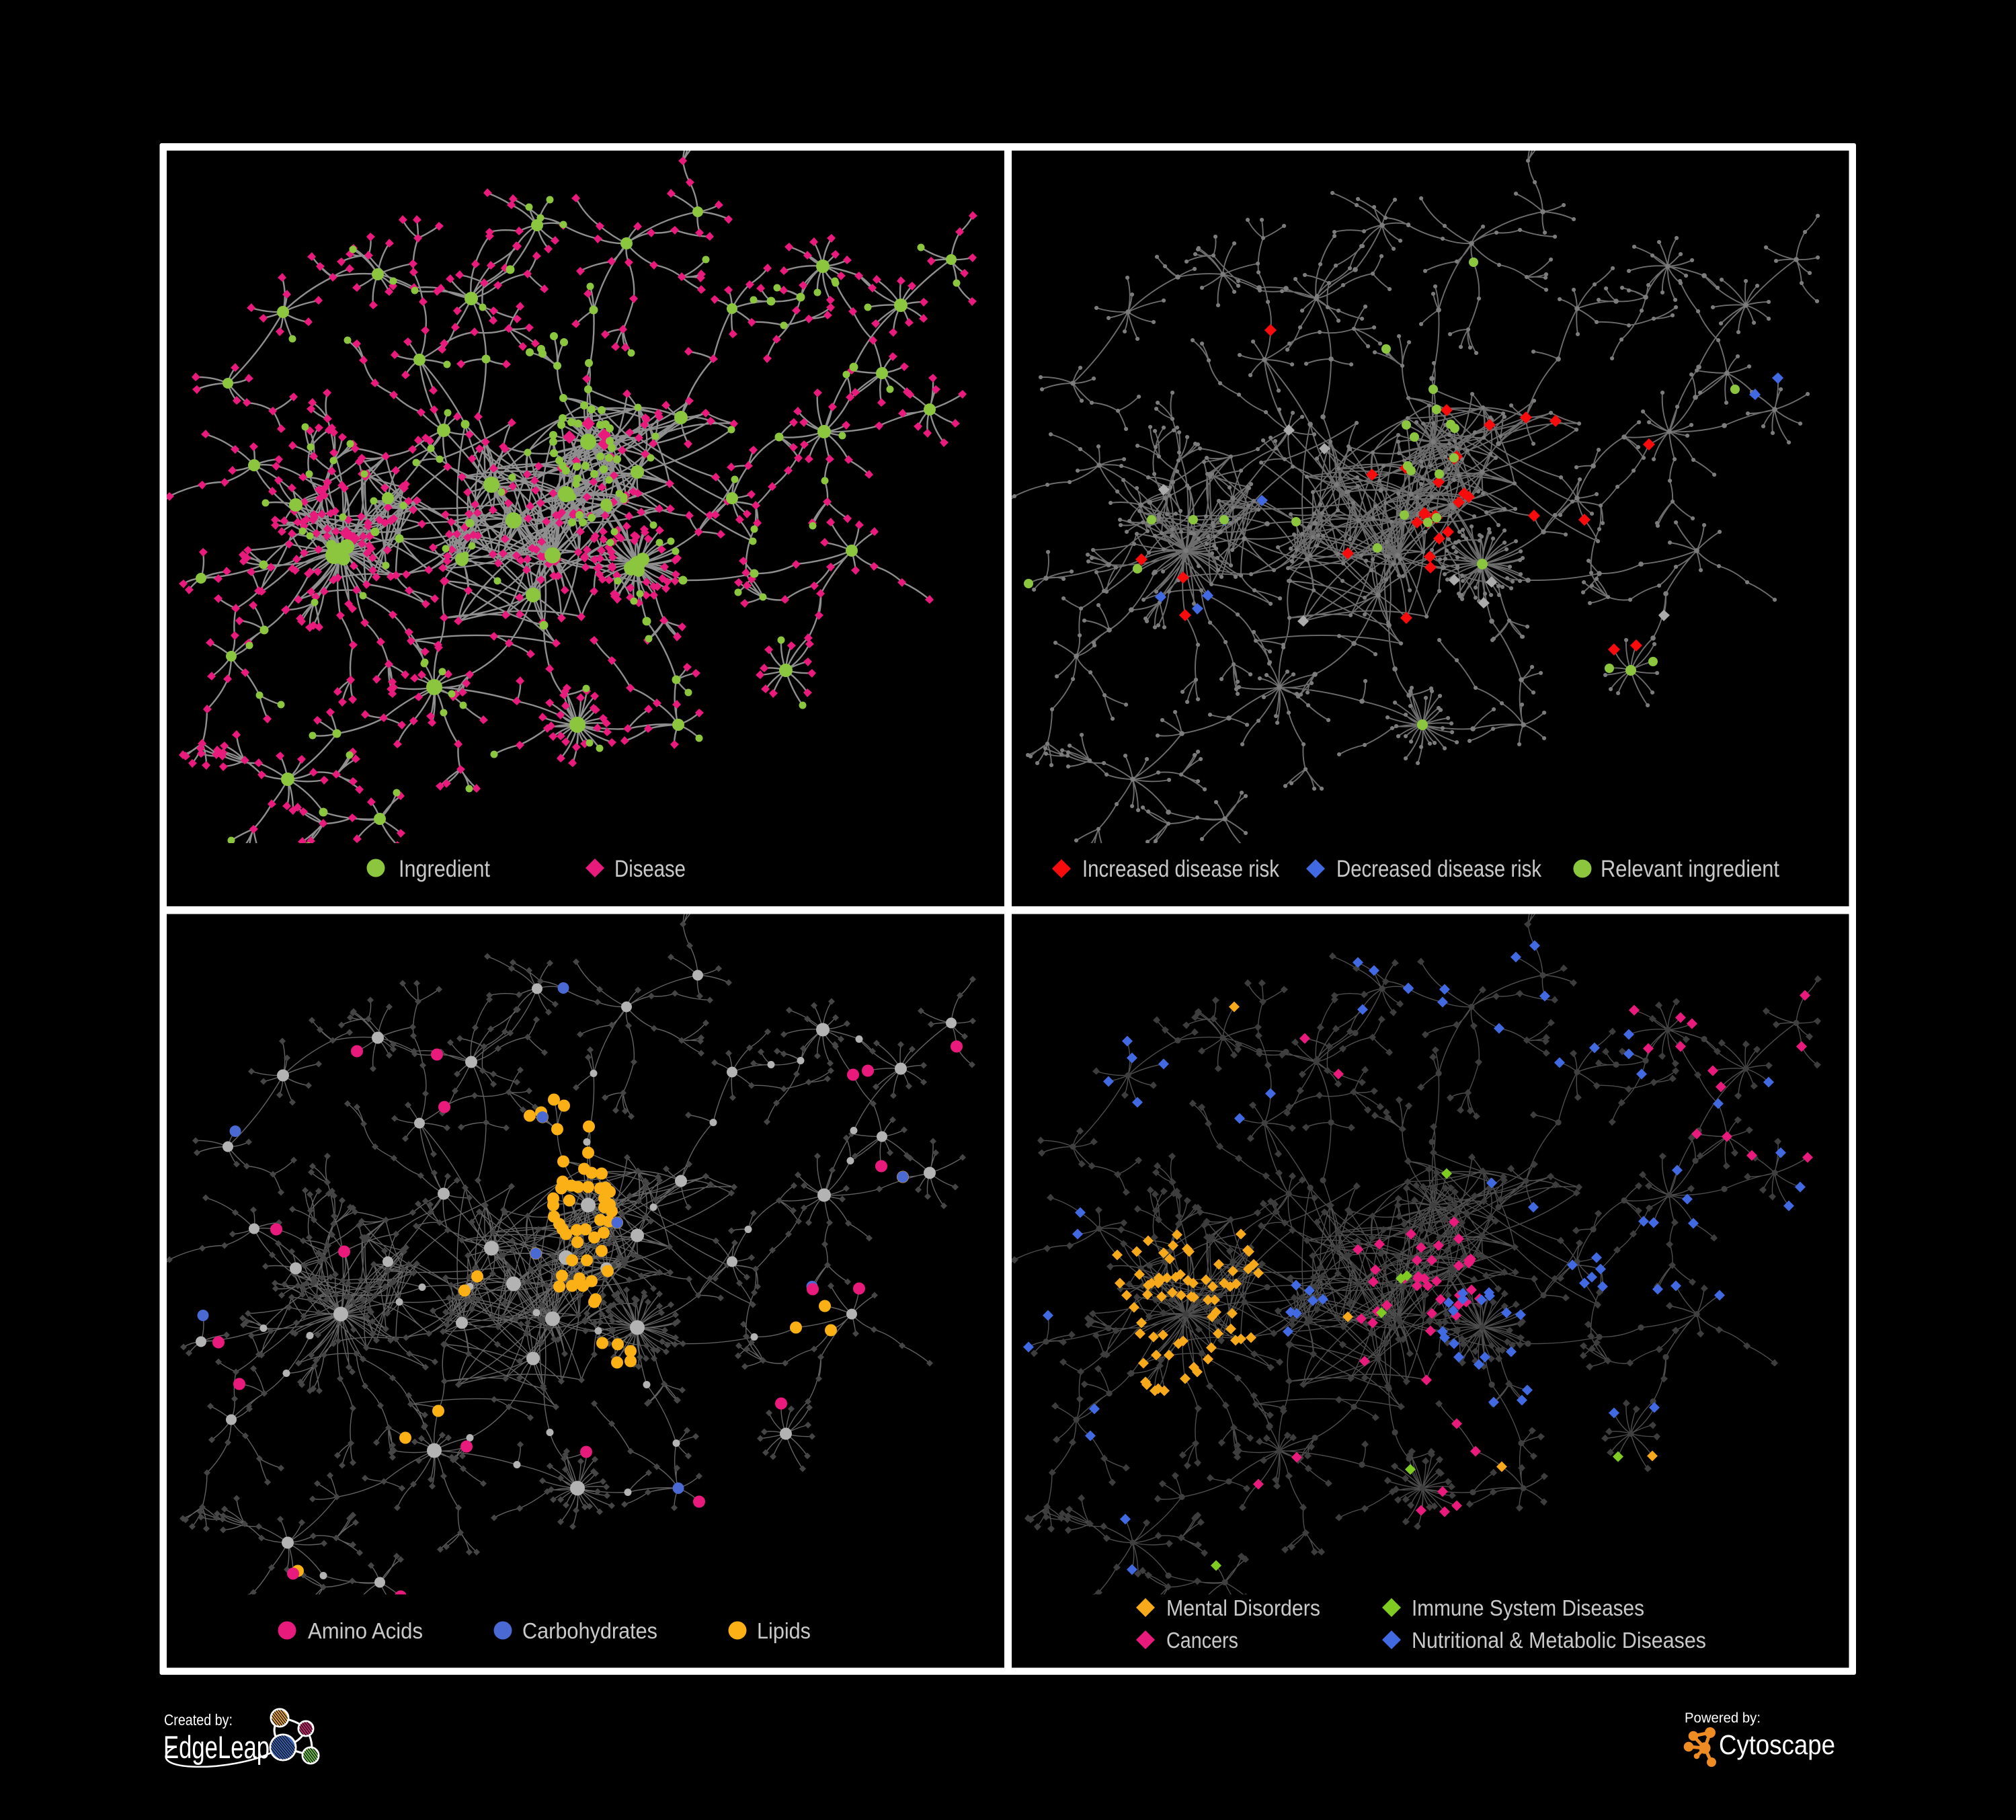 Image resolution: width=2016 pixels, height=1820 pixels. What do you see at coordinates (1723, 1718) in the screenshot?
I see `svg-text: Powered by:` at bounding box center [1723, 1718].